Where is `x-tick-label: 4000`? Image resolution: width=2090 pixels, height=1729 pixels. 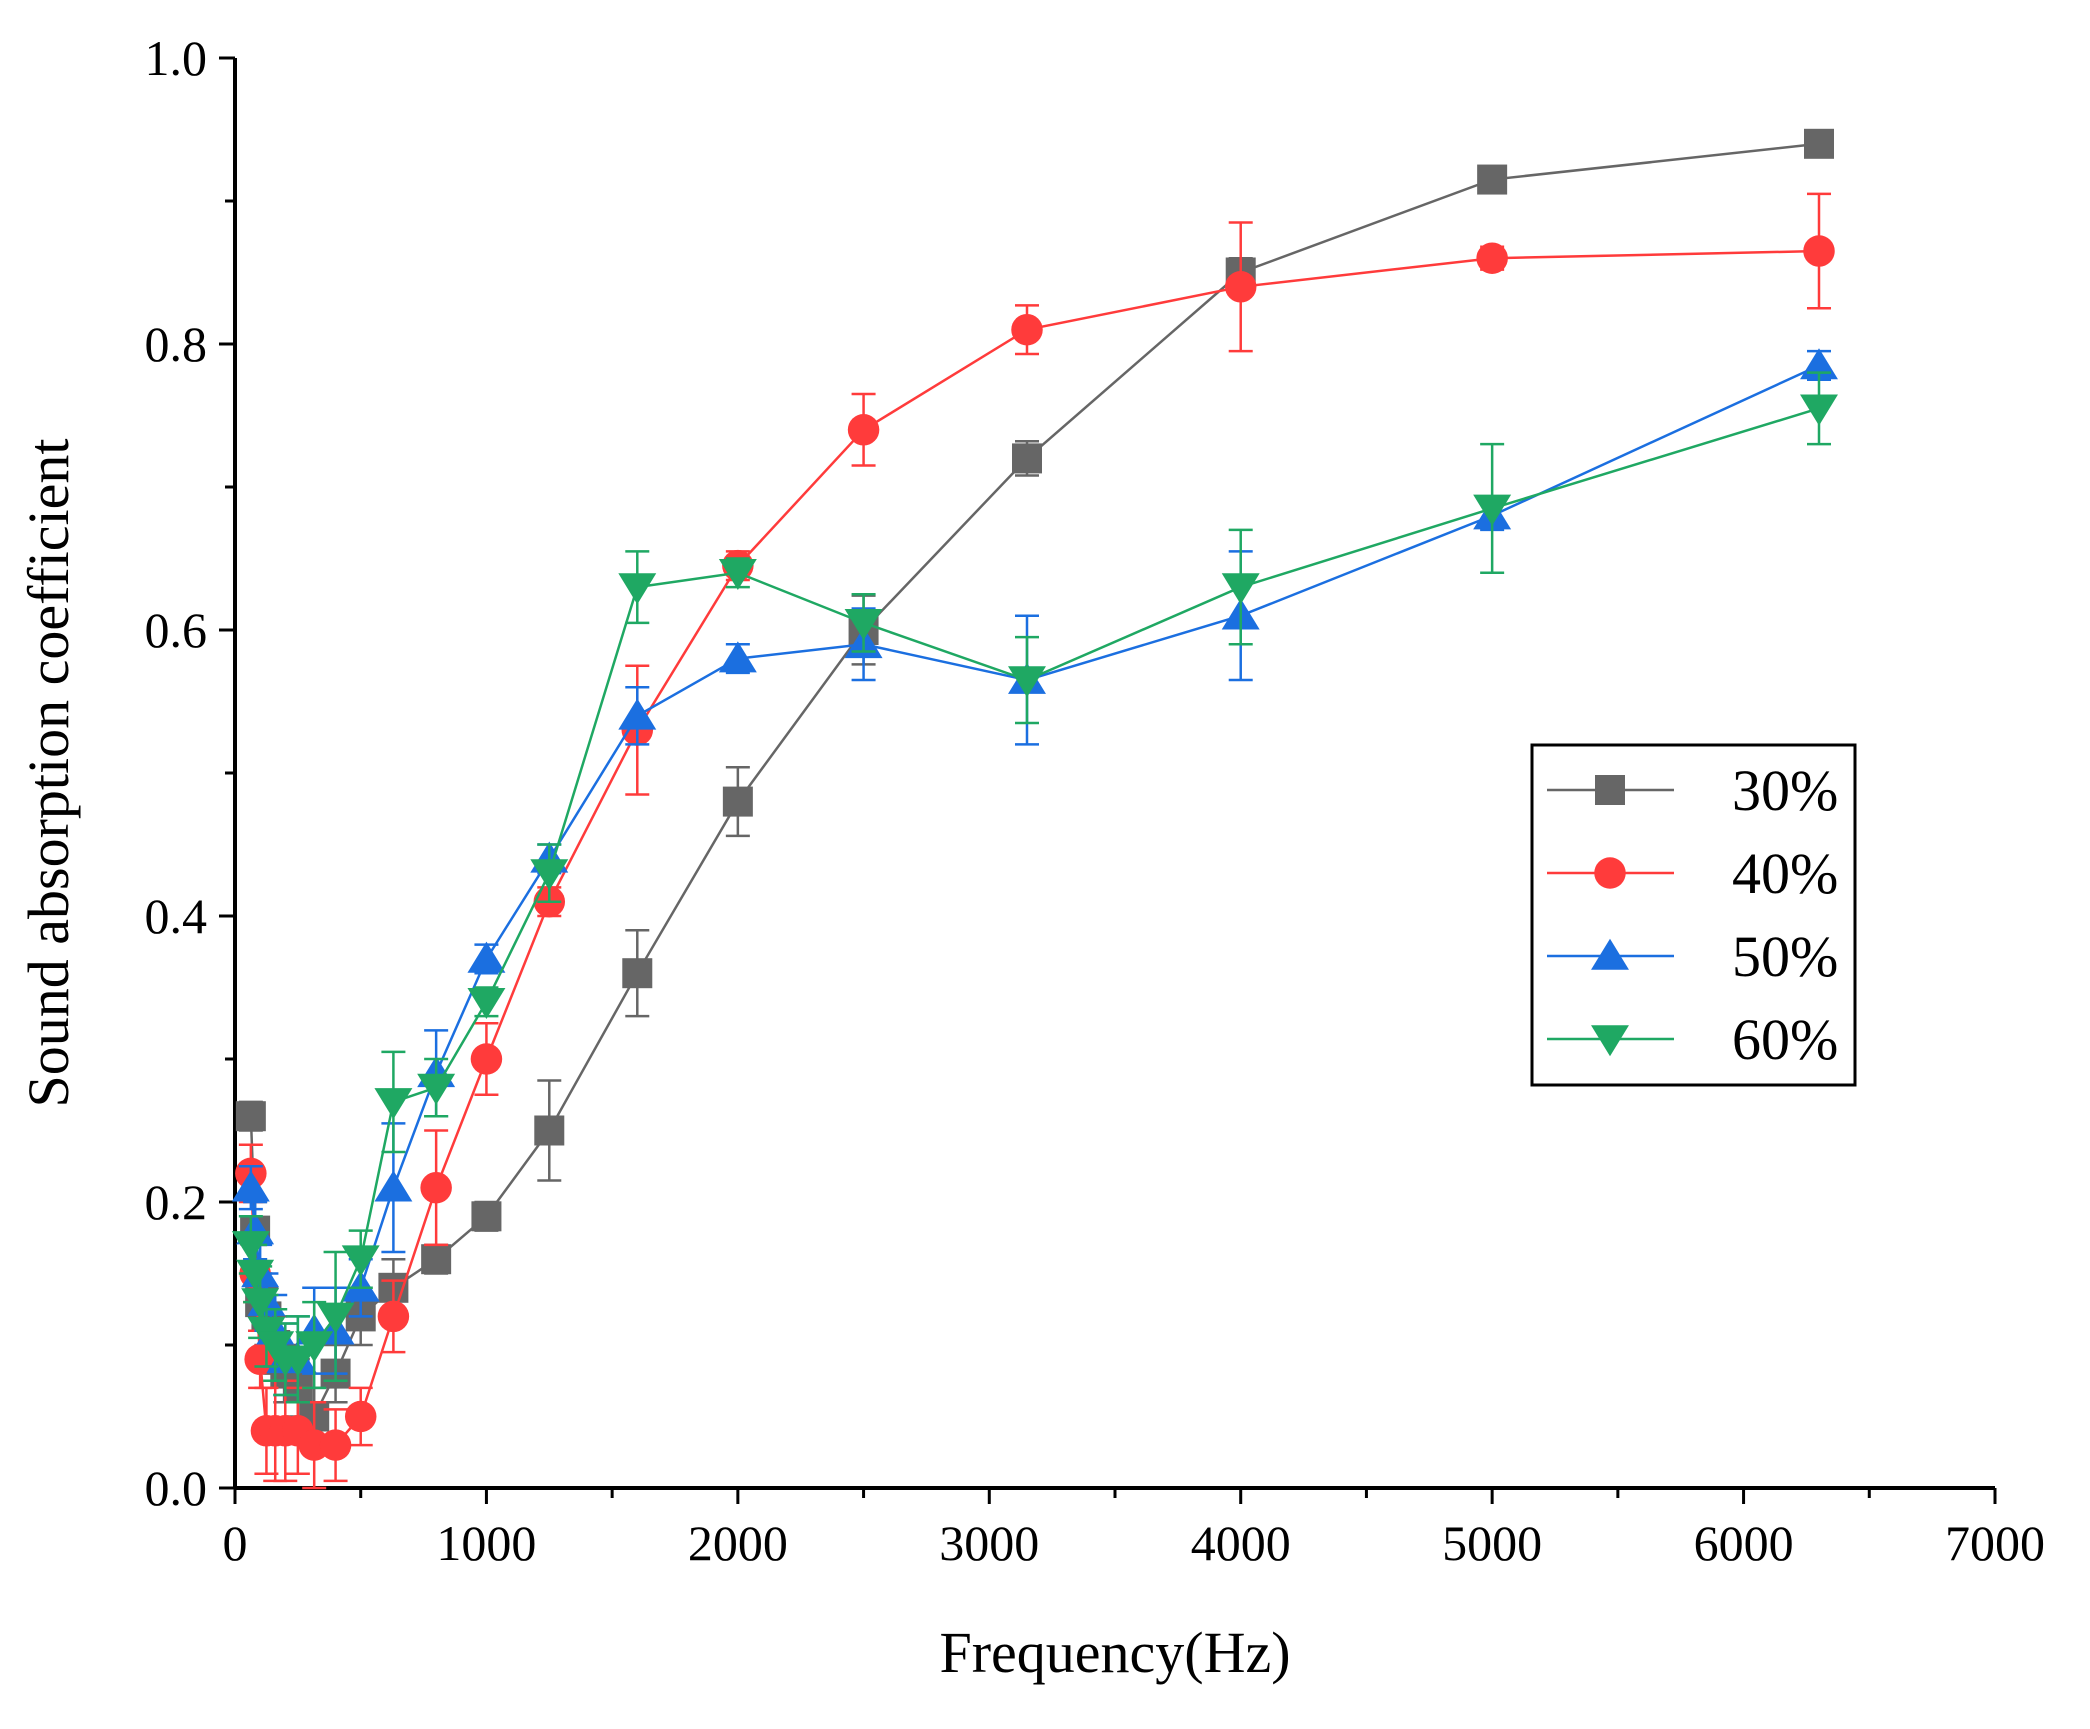
x-tick-label: 4000 is located at coordinates (1241, 1543).